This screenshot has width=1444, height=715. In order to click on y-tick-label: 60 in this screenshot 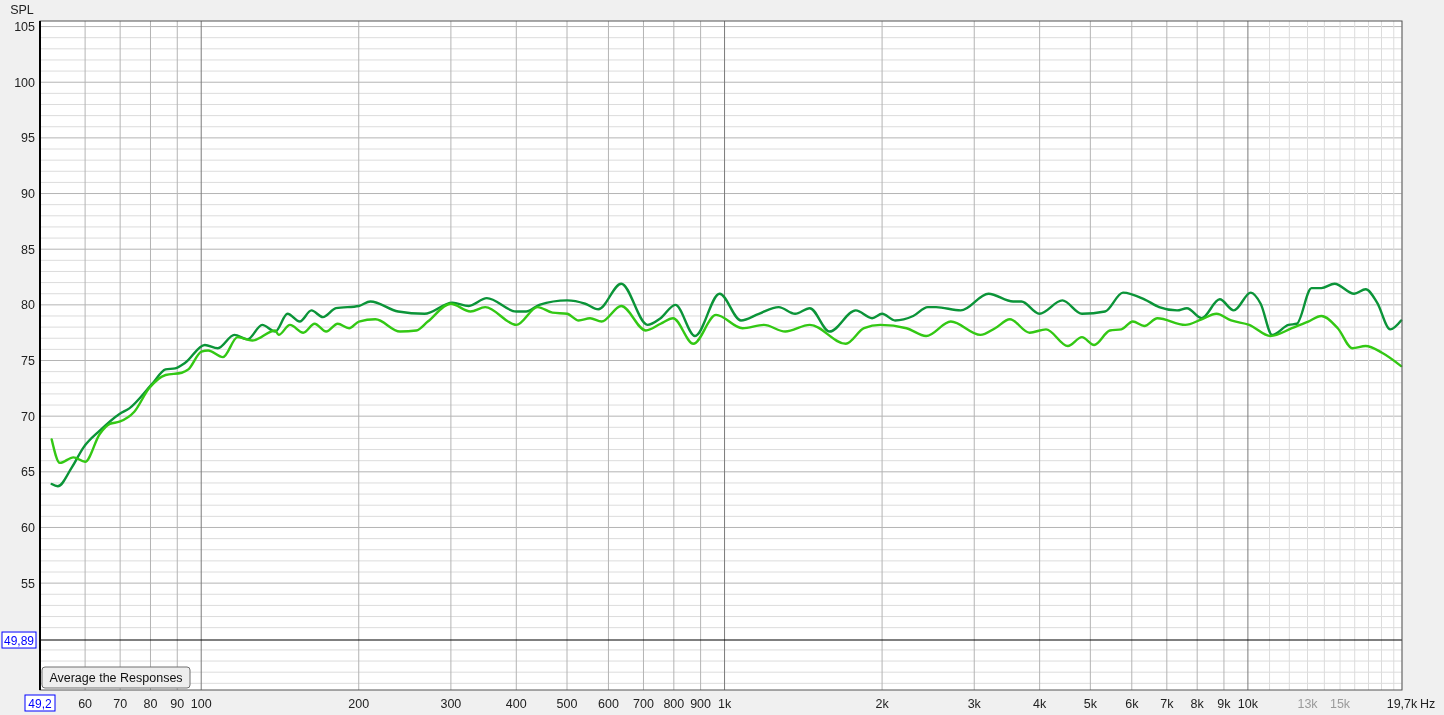, I will do `click(28, 527)`.